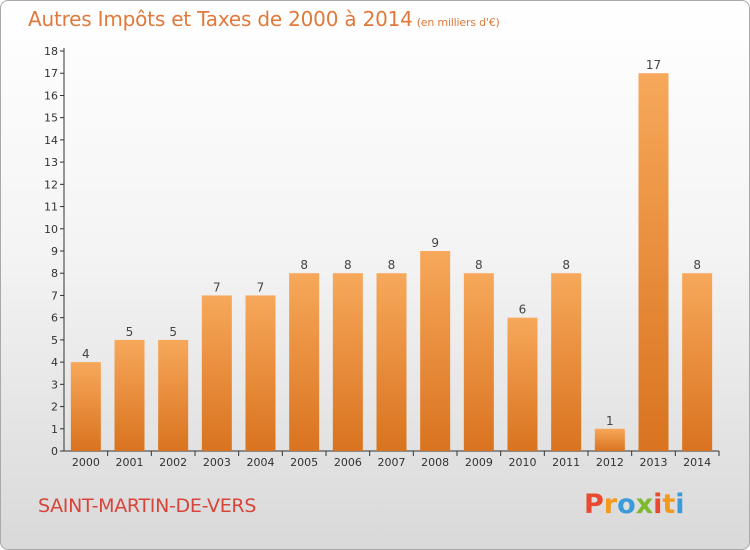 Image resolution: width=750 pixels, height=550 pixels. Describe the element at coordinates (523, 462) in the screenshot. I see `x-tick-label: 2010` at that location.